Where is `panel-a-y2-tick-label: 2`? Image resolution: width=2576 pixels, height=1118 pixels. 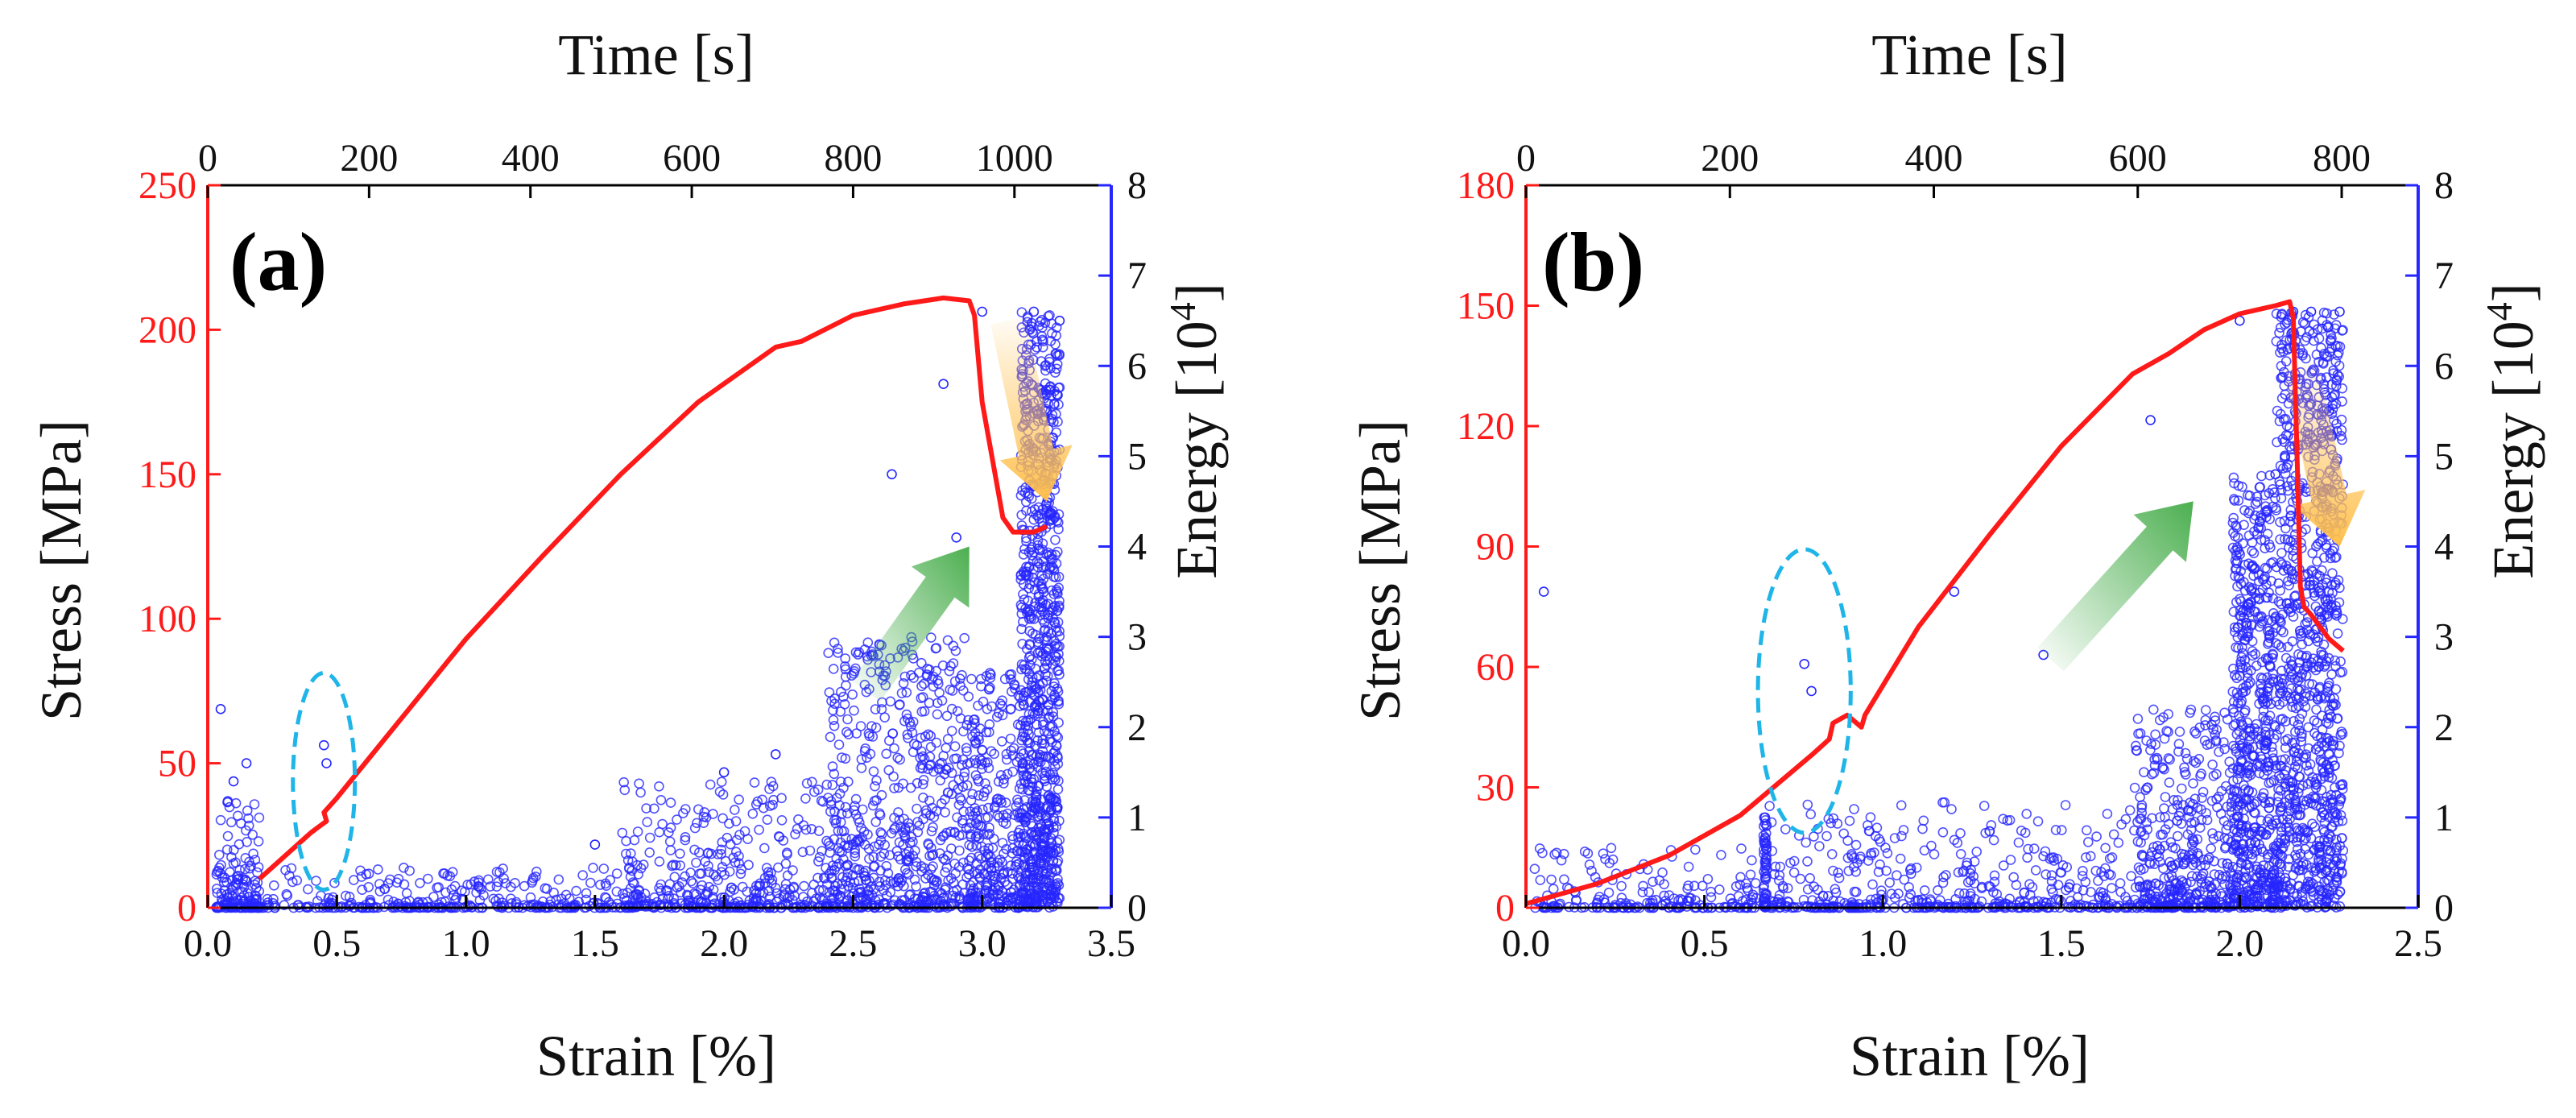
panel-a-y2-tick-label: 2 is located at coordinates (1137, 727).